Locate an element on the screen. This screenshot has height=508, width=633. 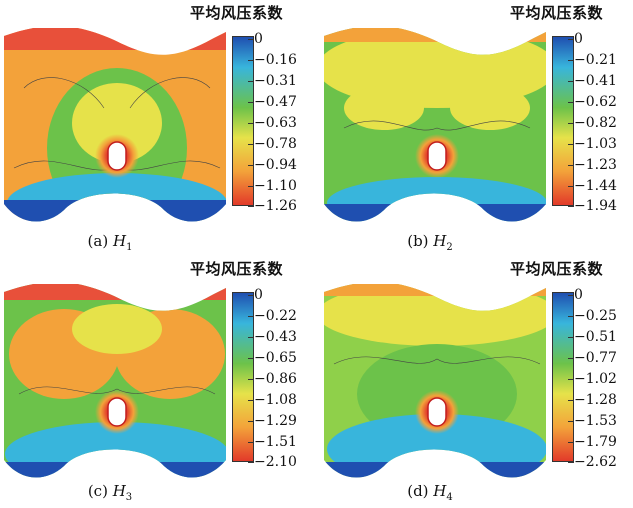
caption-sub: 1 is located at coordinates (129, 247).